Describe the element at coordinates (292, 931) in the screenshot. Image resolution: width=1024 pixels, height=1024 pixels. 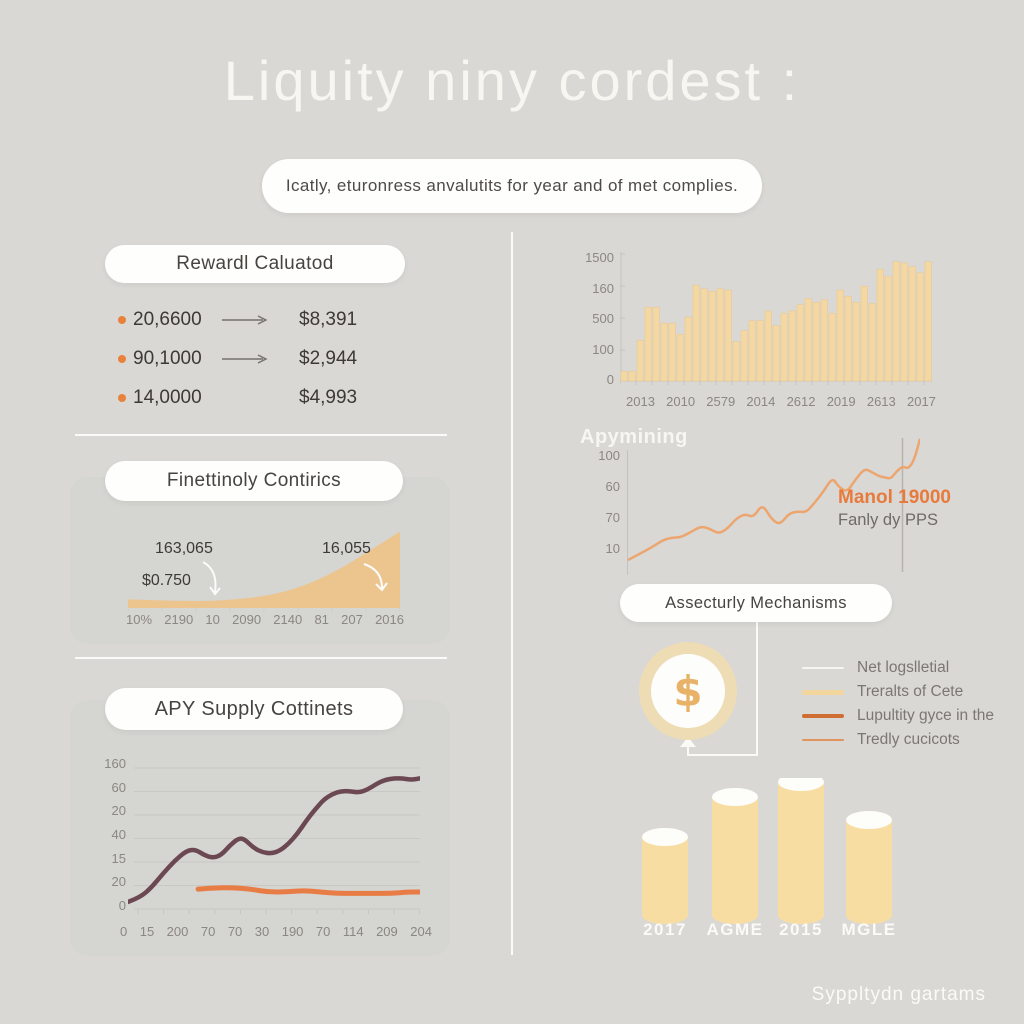
I see `axis-tick-label: 190` at that location.